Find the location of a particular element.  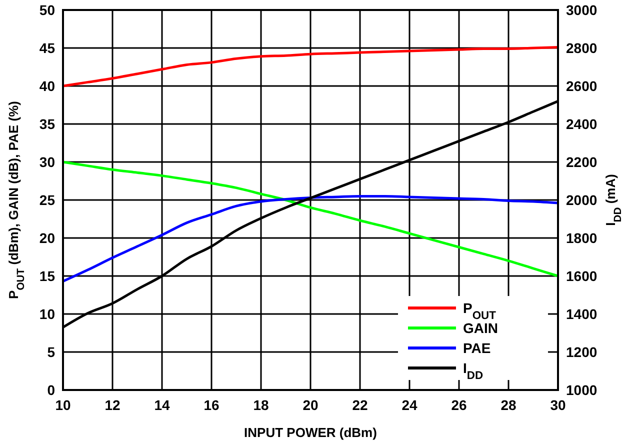

legend-label: GAIN is located at coordinates (480, 328).